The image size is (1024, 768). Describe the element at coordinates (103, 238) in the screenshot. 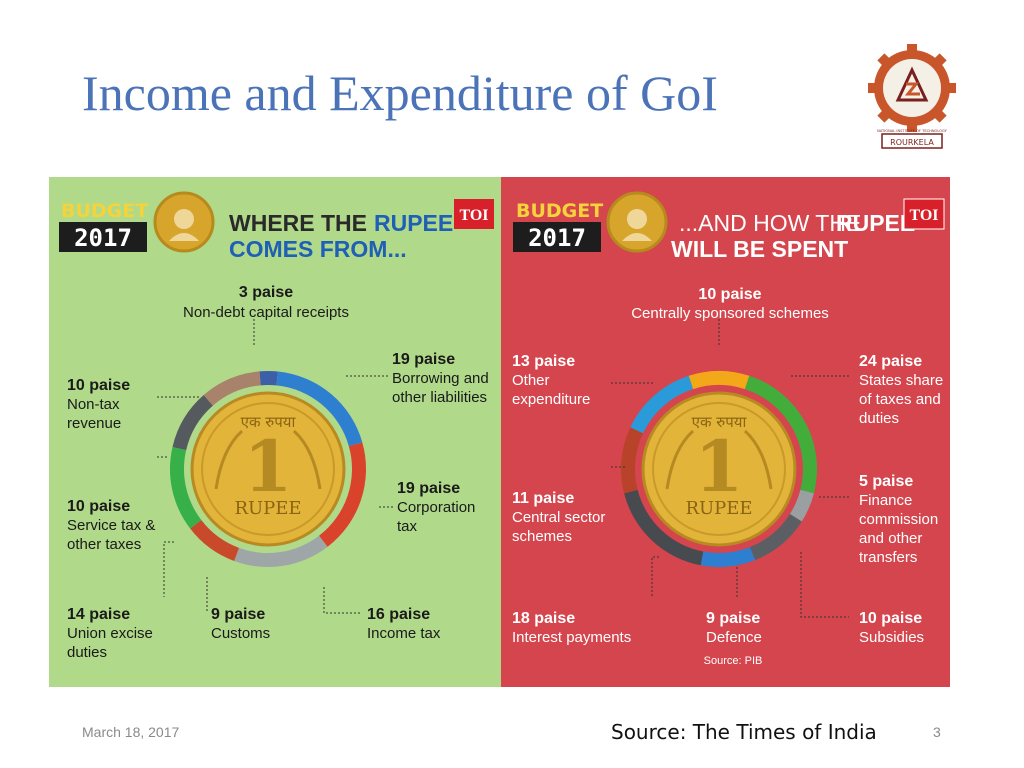

I see `income-year-label: 2017` at that location.